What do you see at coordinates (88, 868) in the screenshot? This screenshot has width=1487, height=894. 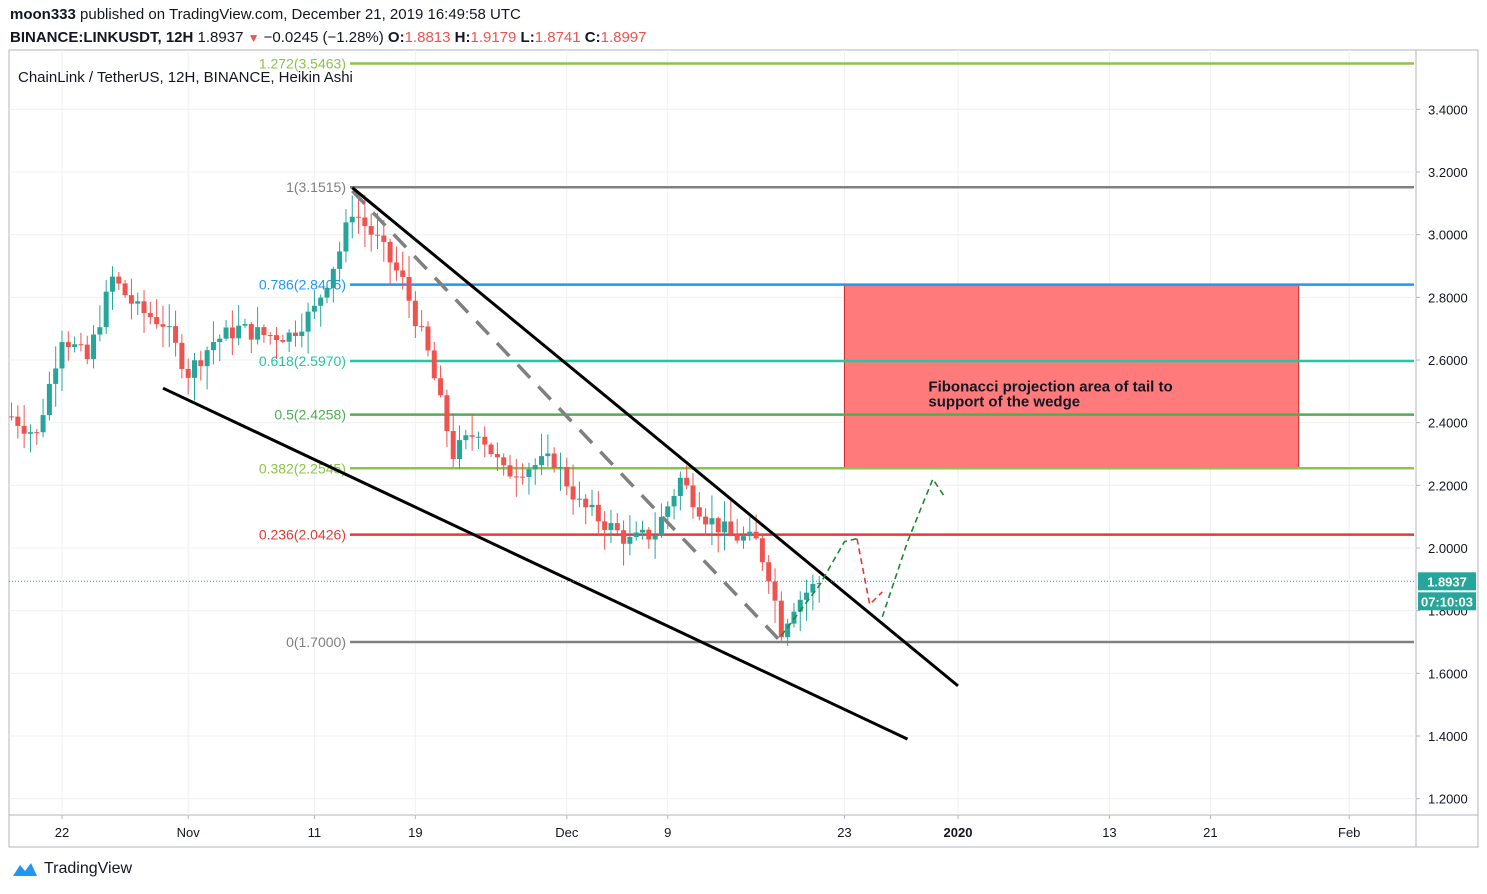 I see `footer-brand: TradingView` at bounding box center [88, 868].